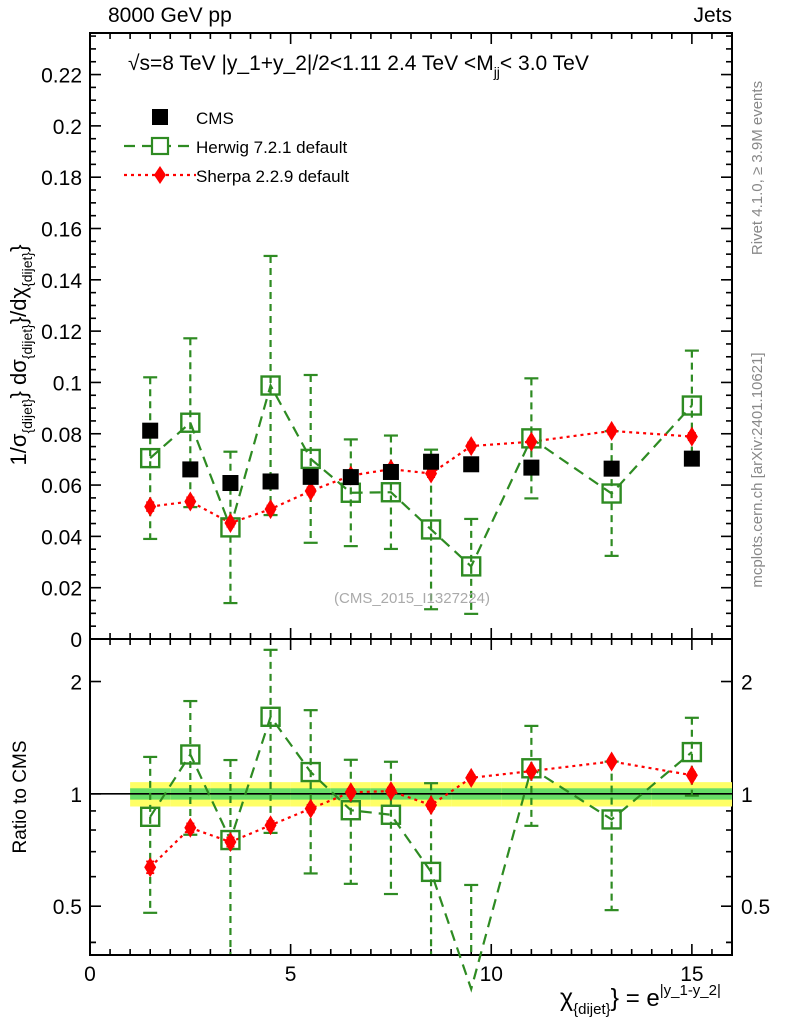  Describe the element at coordinates (61, 486) in the screenshot. I see `y-axis-tick-label: 0.06` at that location.